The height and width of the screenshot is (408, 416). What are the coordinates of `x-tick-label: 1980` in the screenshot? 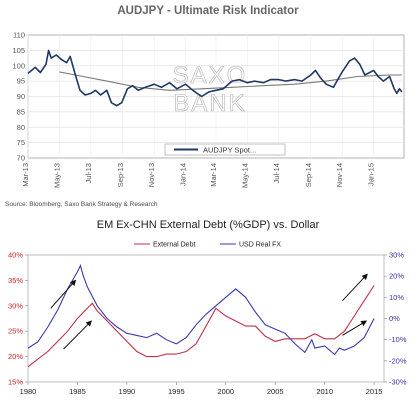 It's located at (28, 391).